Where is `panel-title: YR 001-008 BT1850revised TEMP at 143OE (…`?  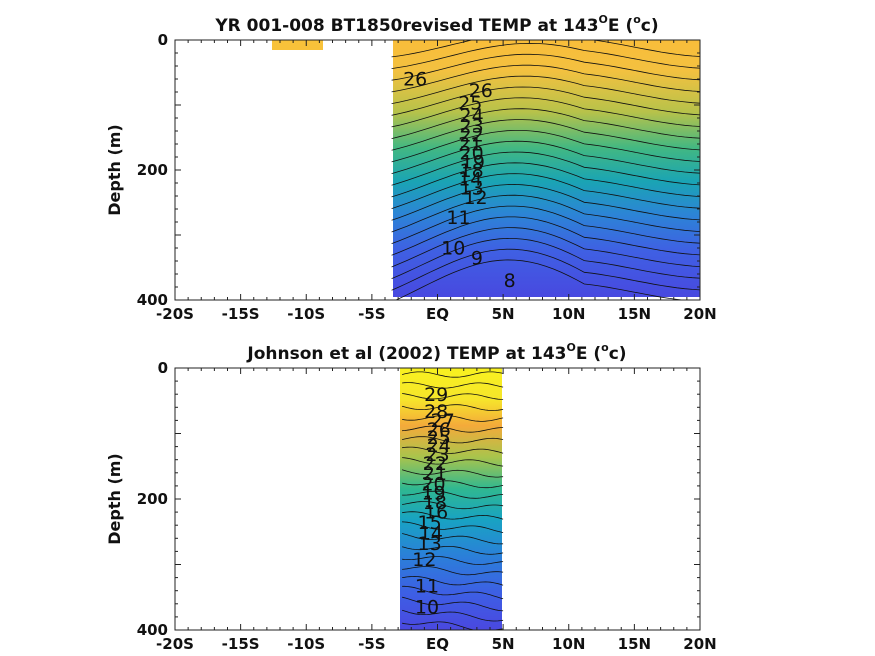 panel-title: YR 001-008 BT1850revised TEMP at 143OE (… is located at coordinates (436, 24).